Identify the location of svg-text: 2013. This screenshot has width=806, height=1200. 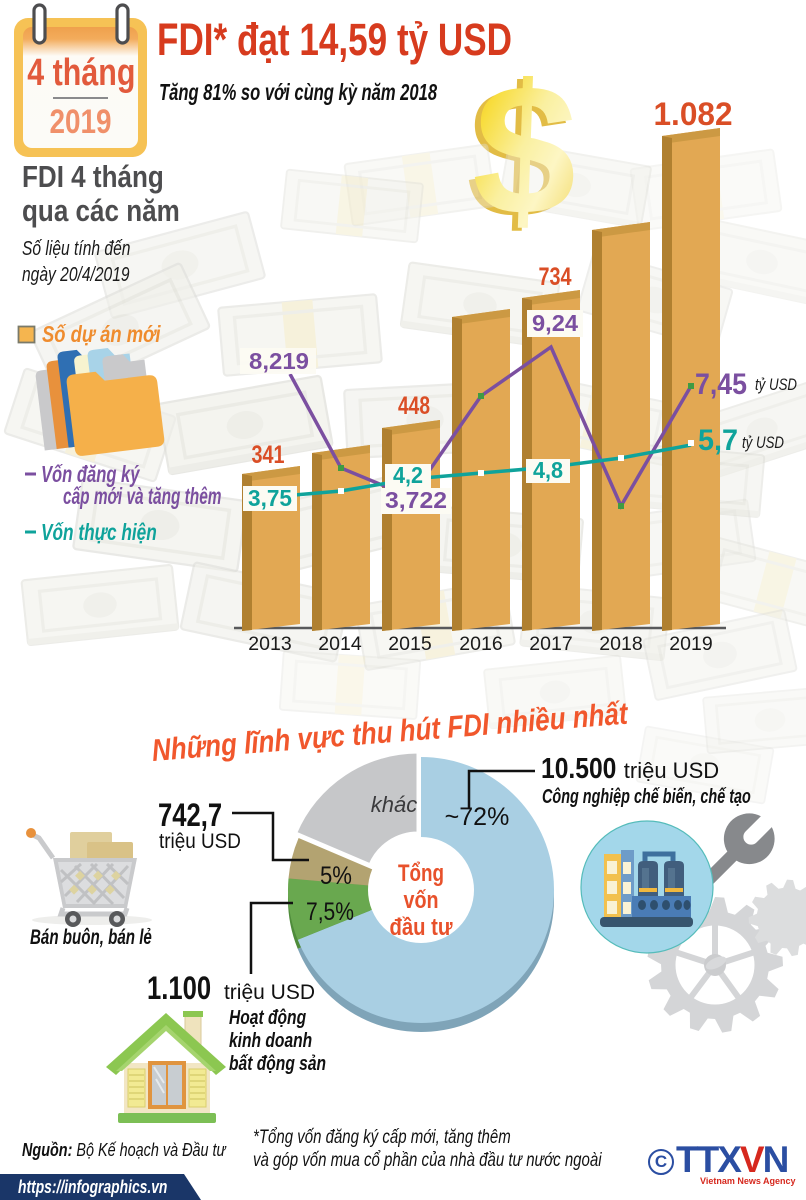
(269, 644).